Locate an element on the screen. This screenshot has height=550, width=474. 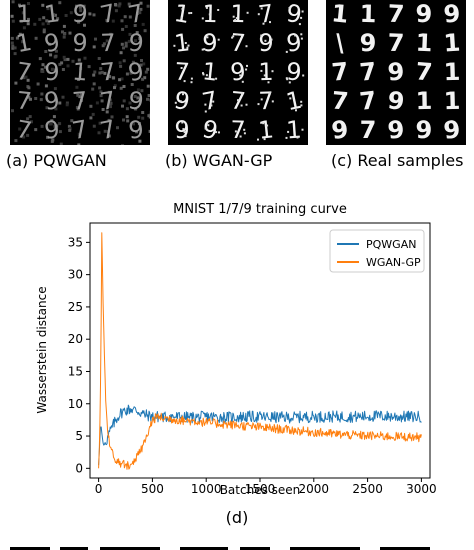
x-tick-label: 3000 is located at coordinates (421, 489).